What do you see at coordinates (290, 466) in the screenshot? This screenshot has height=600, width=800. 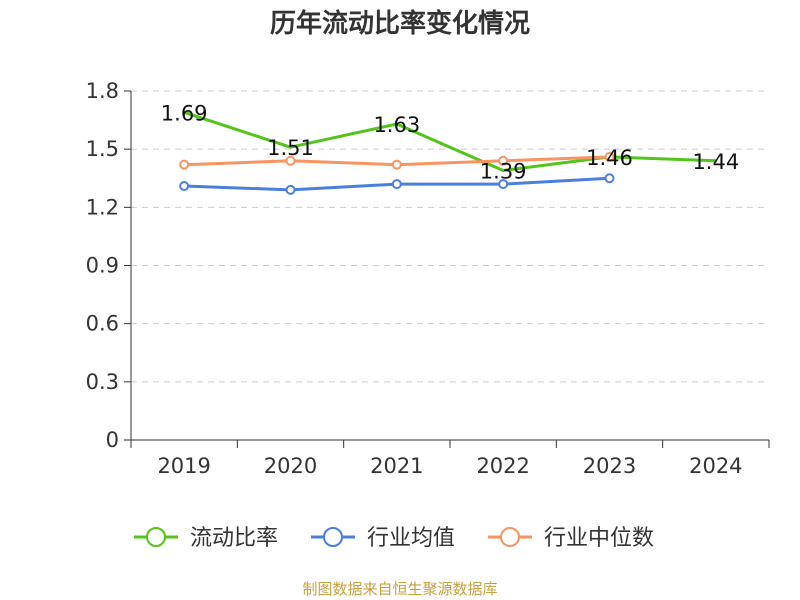 I see `x-tick-label: 2020` at bounding box center [290, 466].